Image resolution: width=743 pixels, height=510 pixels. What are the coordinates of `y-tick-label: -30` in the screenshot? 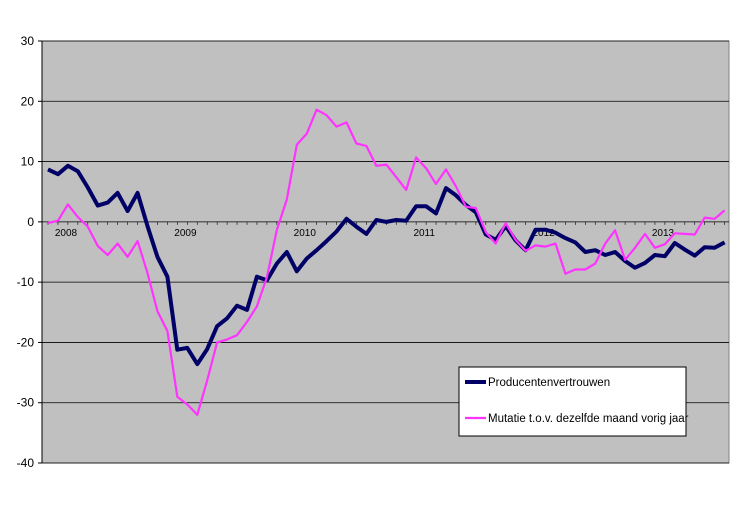 It's located at (26, 403).